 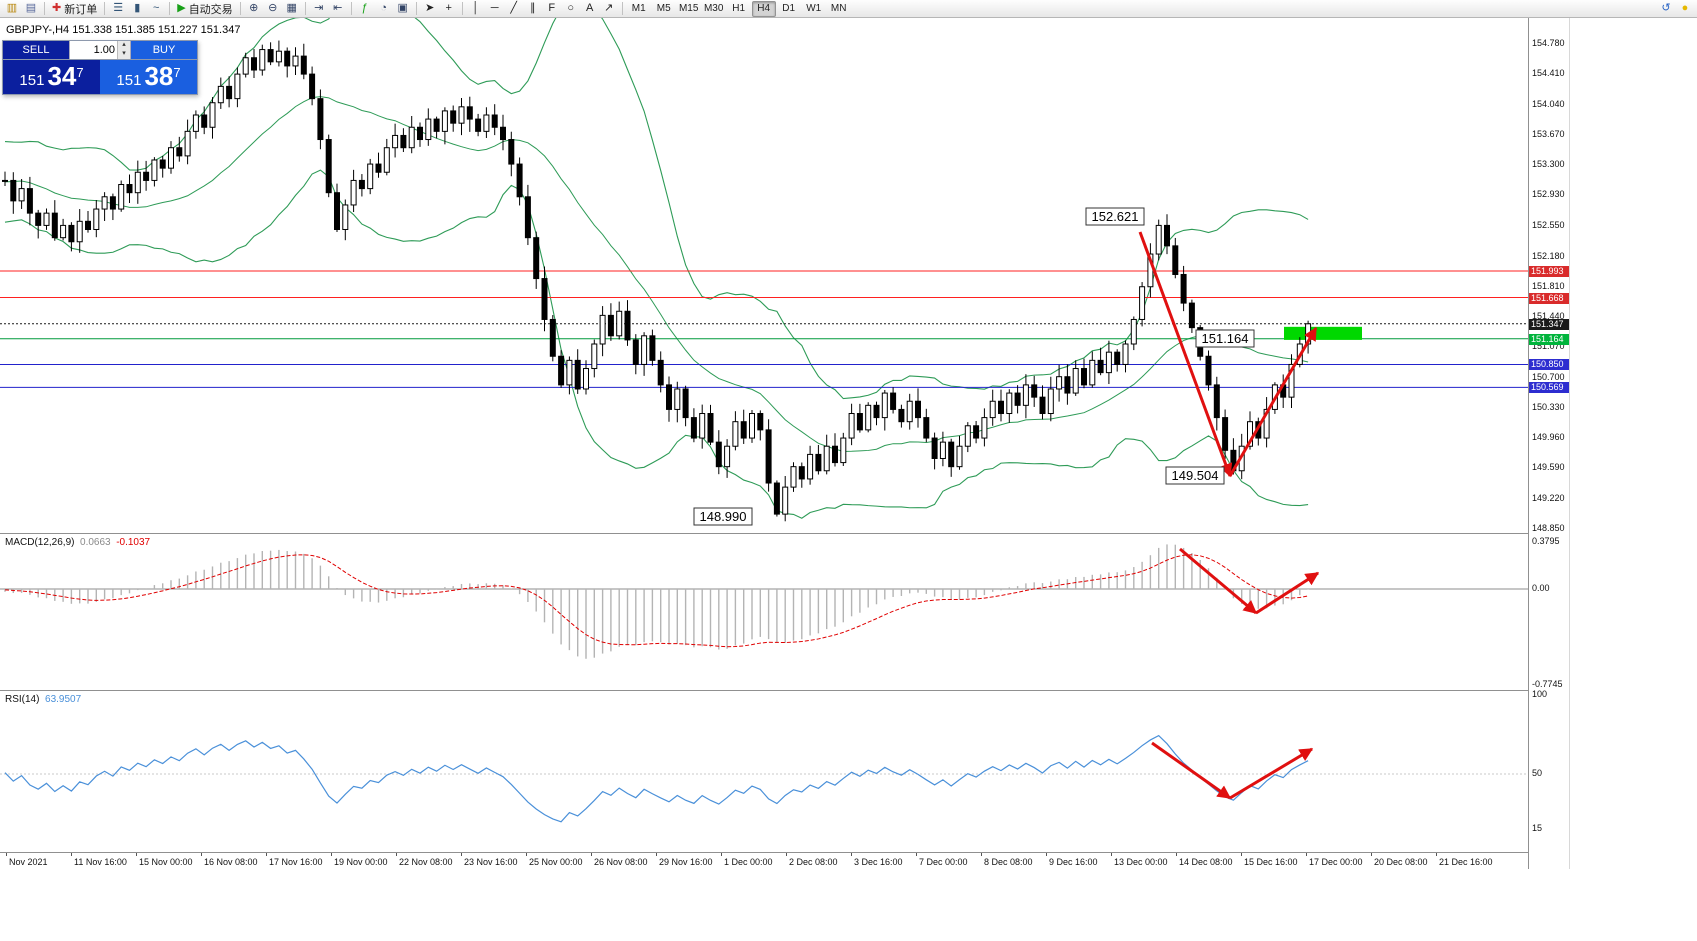 I want to click on new-order-button: ✚ 新订单, so click(x=74, y=9).